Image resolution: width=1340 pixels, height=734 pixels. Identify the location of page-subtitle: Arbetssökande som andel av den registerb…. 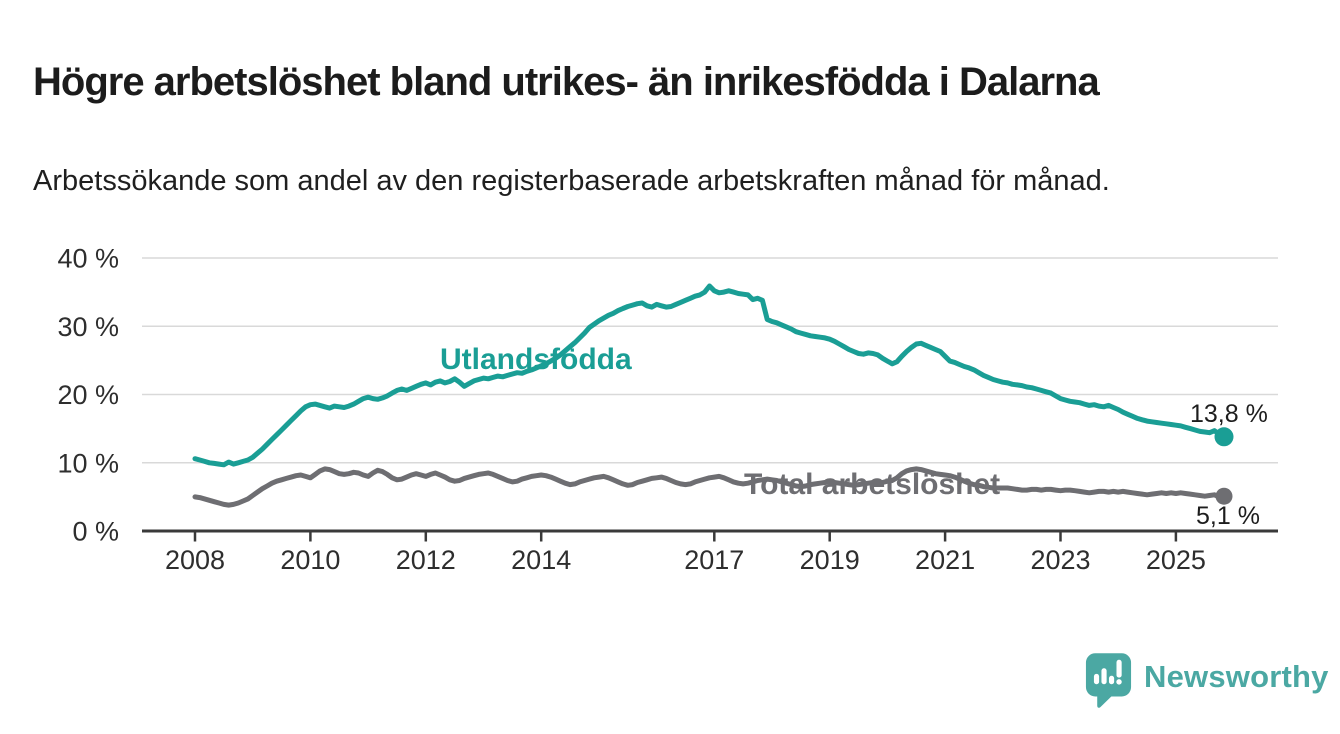
(571, 181).